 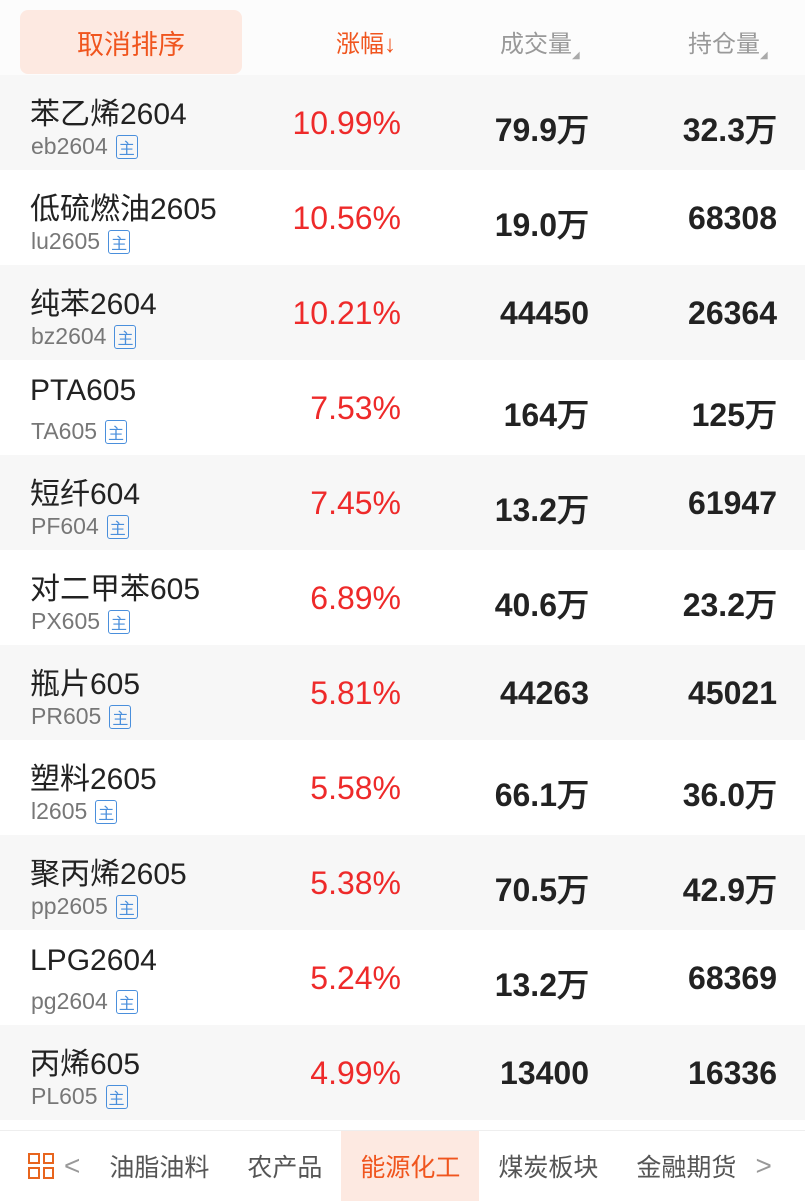 I want to click on code-text: PX605, so click(x=66, y=621).